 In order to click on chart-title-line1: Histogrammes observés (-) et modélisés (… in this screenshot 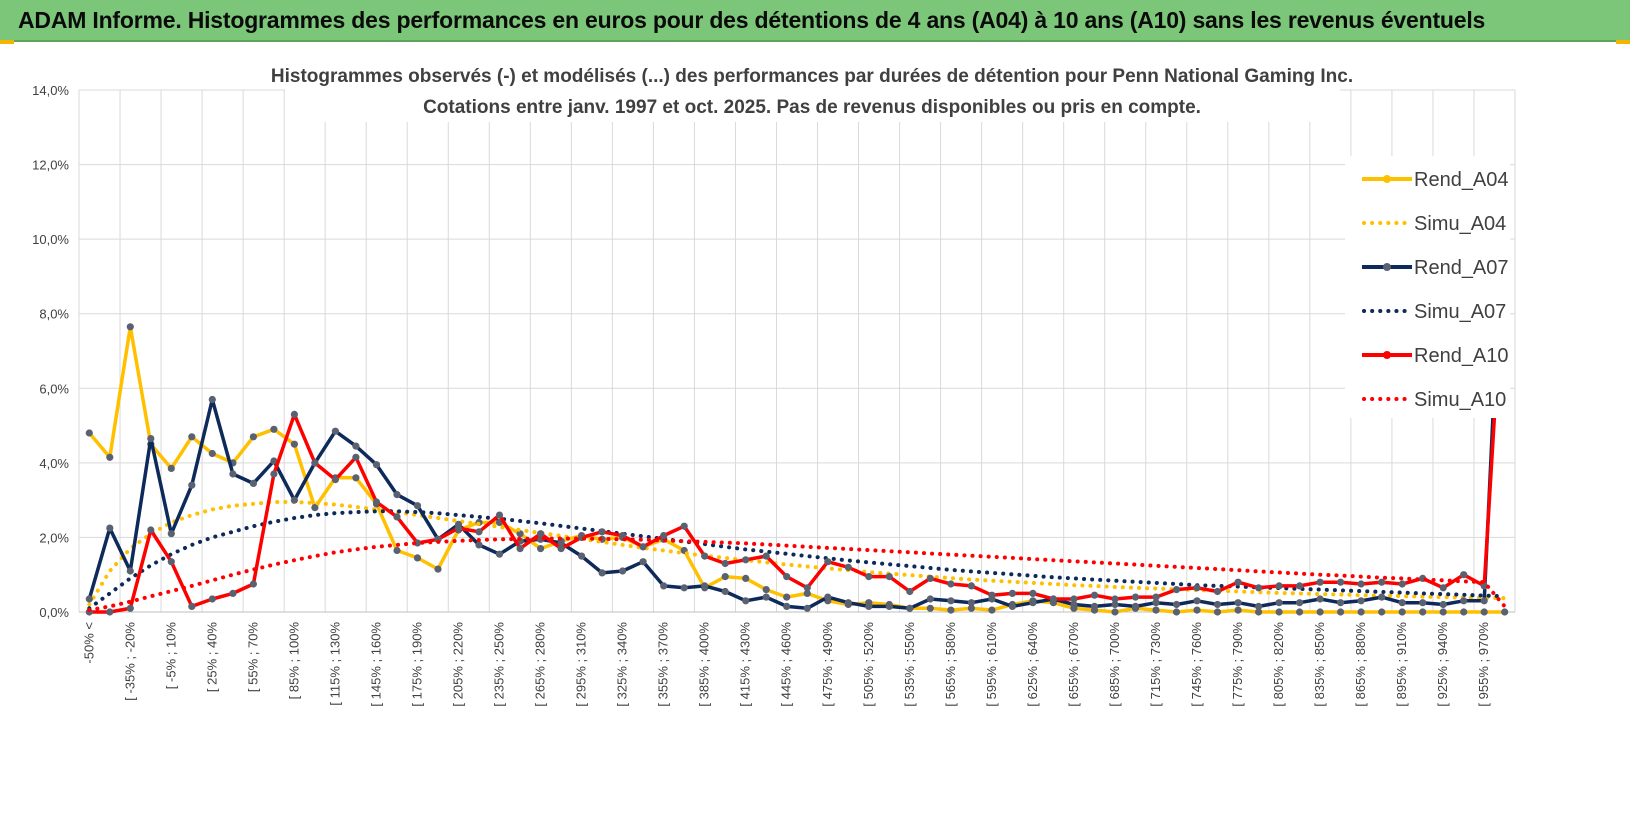, I will do `click(812, 76)`.